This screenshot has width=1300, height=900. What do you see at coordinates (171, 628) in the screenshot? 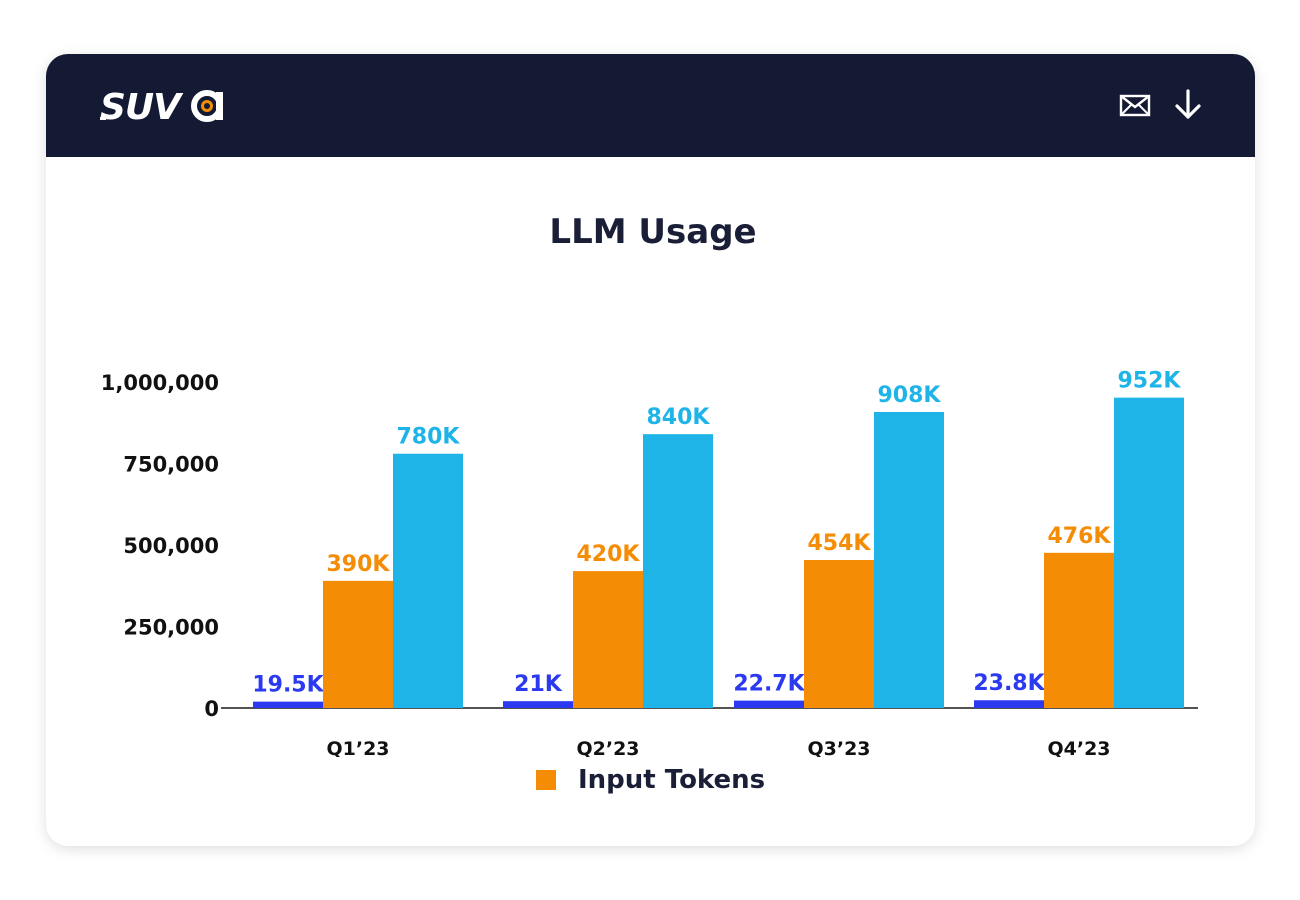
I see `y-tick-label: 250,000` at bounding box center [171, 628].